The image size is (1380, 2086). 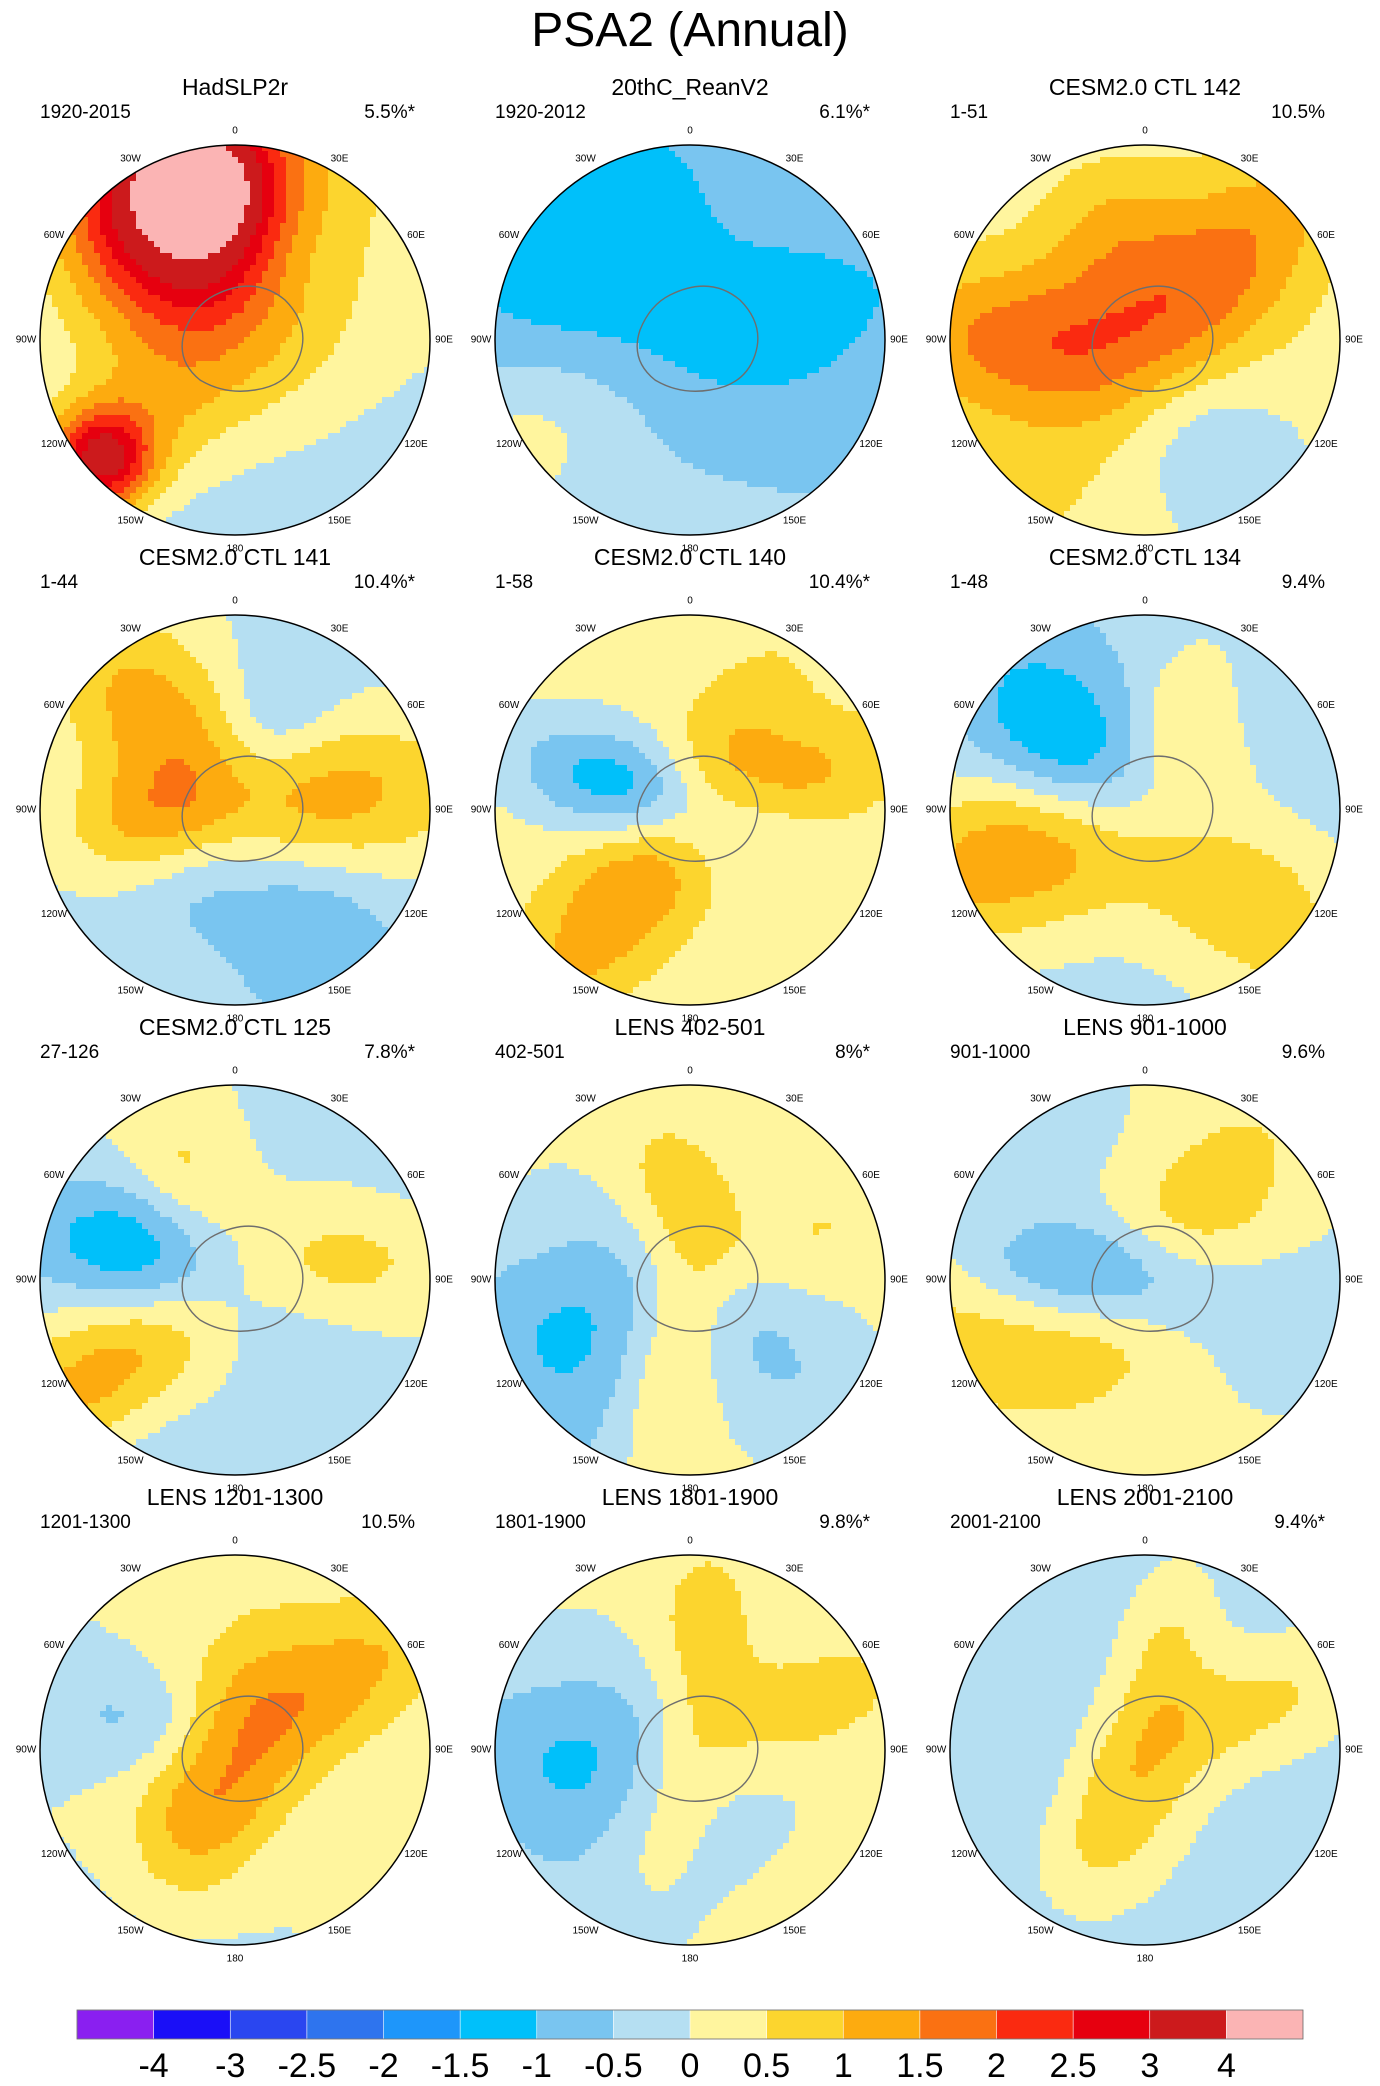 I want to click on panel-variance: 10.5%, so click(x=388, y=1522).